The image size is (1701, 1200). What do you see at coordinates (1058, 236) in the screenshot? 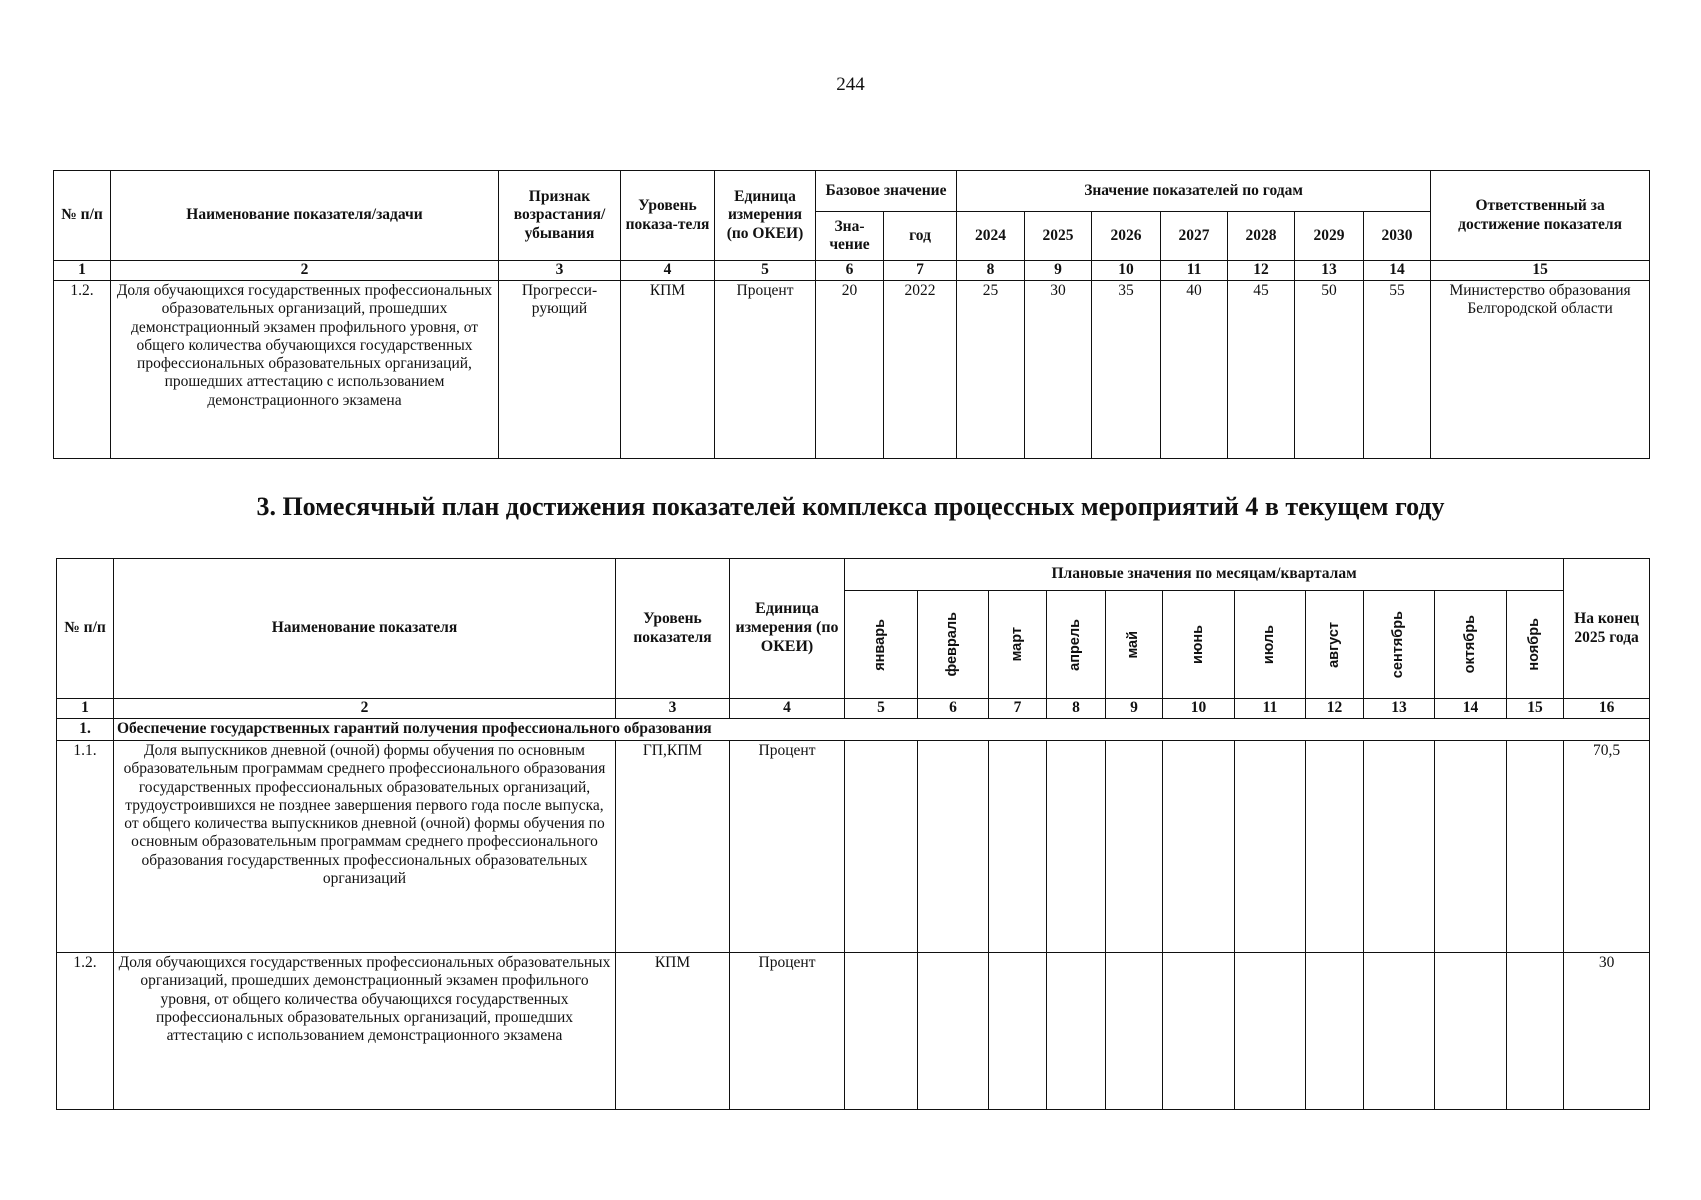
I see `header-year: 2025` at bounding box center [1058, 236].